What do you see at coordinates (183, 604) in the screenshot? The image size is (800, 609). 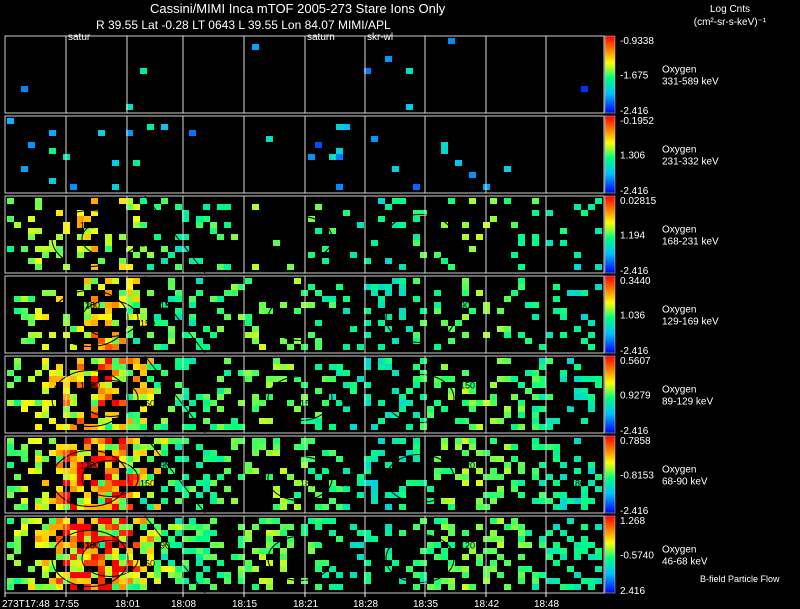 I see `x-tick-label: 18:08` at bounding box center [183, 604].